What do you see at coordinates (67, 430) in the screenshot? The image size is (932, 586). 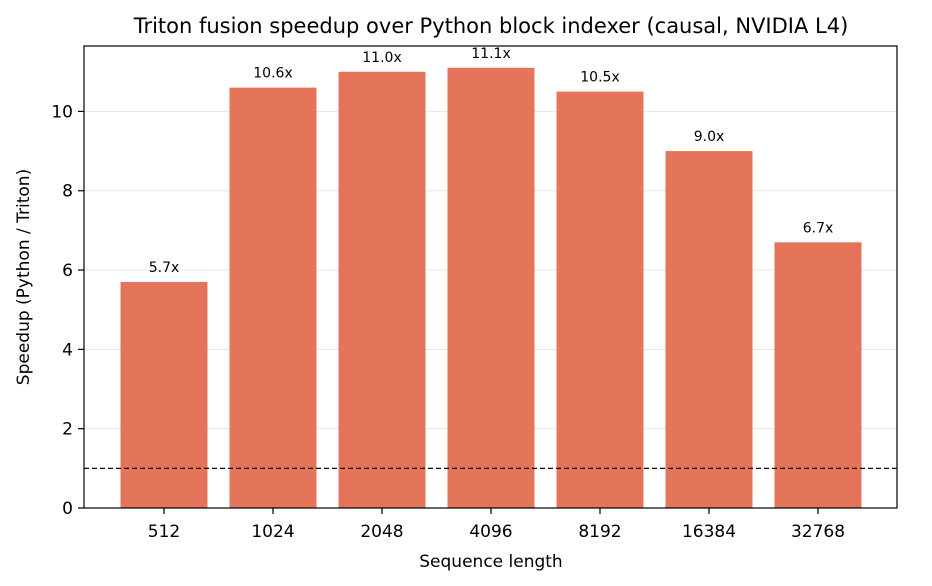 I see `y-tick-label: 2` at bounding box center [67, 430].